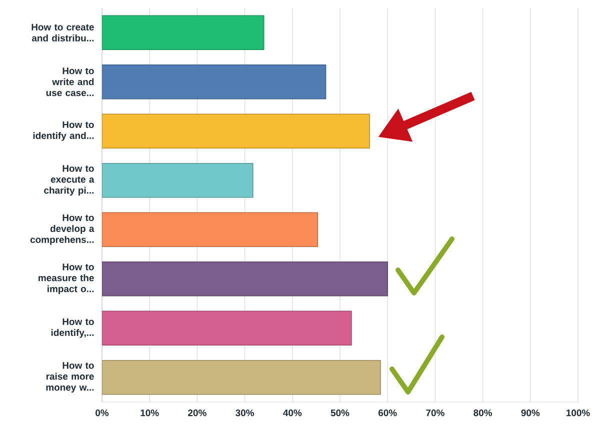 The height and width of the screenshot is (435, 600). Describe the element at coordinates (435, 413) in the screenshot. I see `x-tick-label: 70%` at that location.